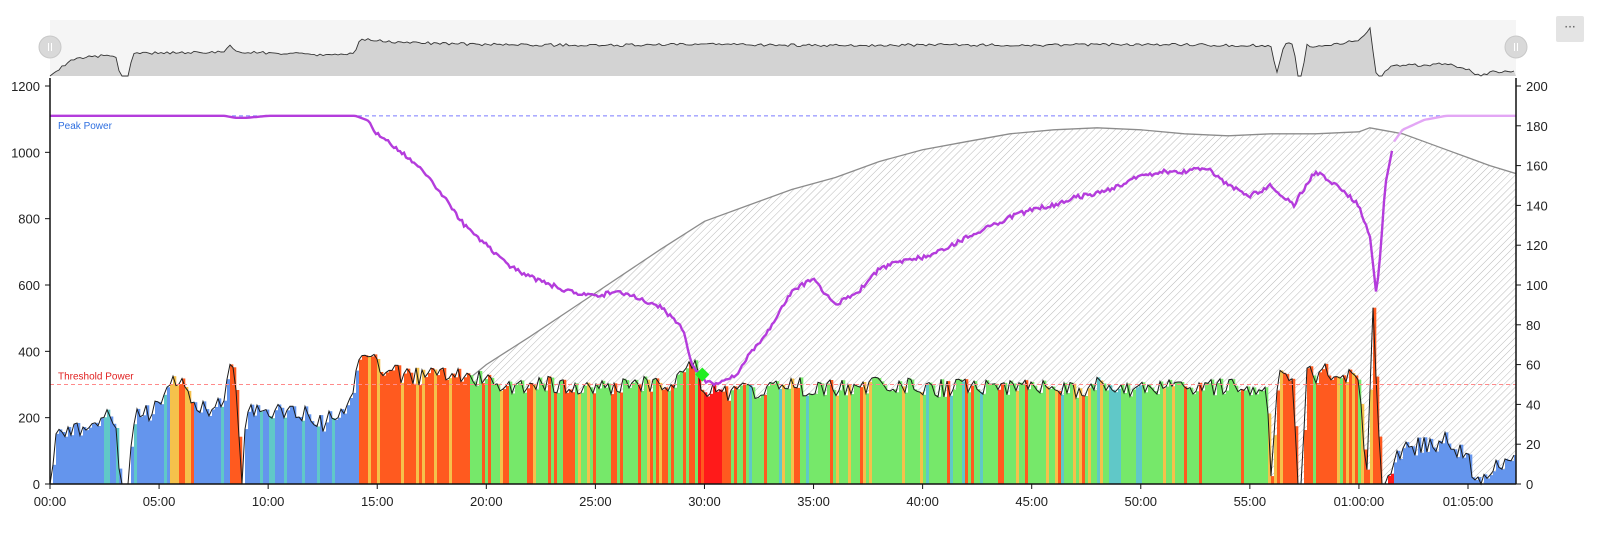 The width and height of the screenshot is (1600, 534). What do you see at coordinates (1537, 86) in the screenshot?
I see `y-right-tick-label: 200` at bounding box center [1537, 86].